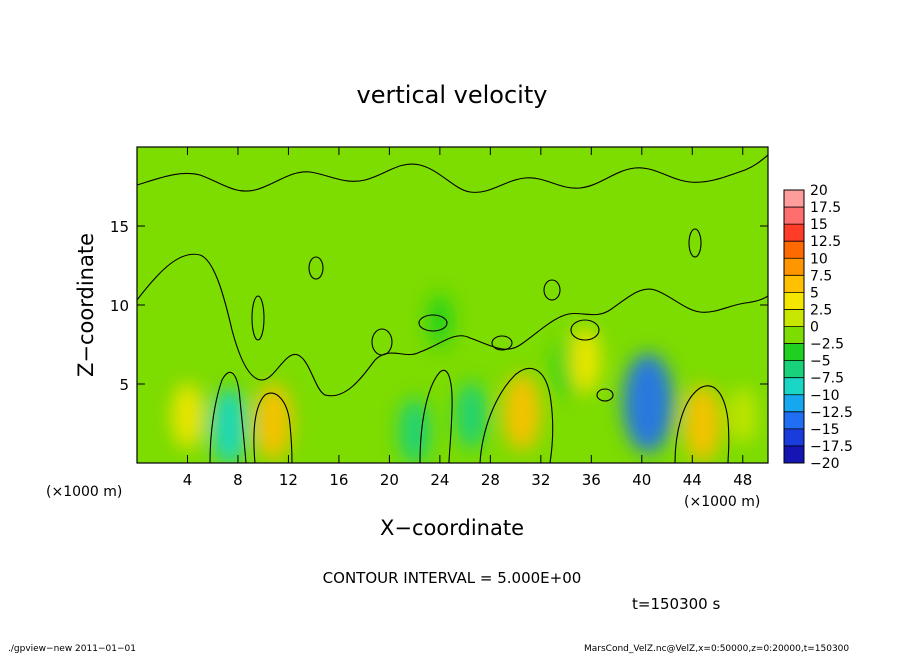 This screenshot has width=904, height=654. I want to click on x-tick-label-3: 16, so click(338, 480).